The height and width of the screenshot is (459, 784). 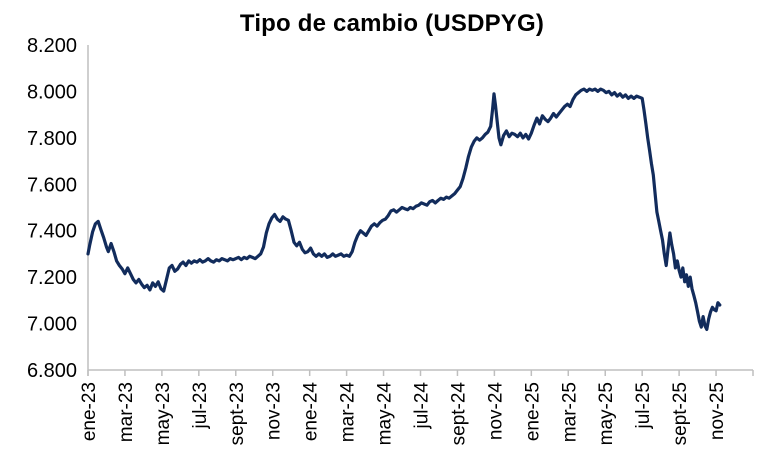 What do you see at coordinates (52, 139) in the screenshot?
I see `y-tick-label: 7.800` at bounding box center [52, 139].